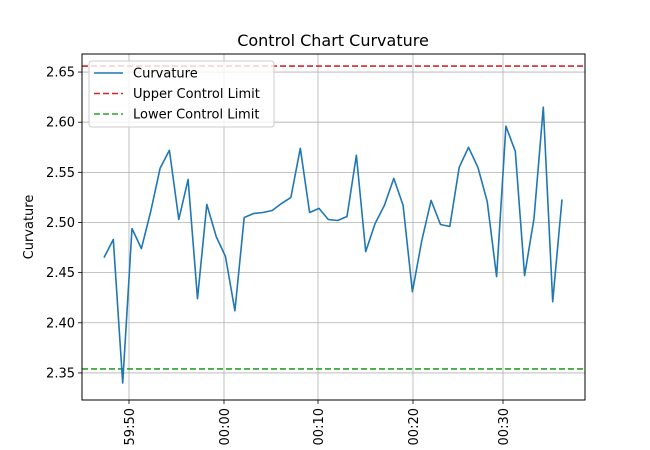 The image size is (650, 450). What do you see at coordinates (196, 94) in the screenshot?
I see `legend-label: Upper Control Limit` at bounding box center [196, 94].